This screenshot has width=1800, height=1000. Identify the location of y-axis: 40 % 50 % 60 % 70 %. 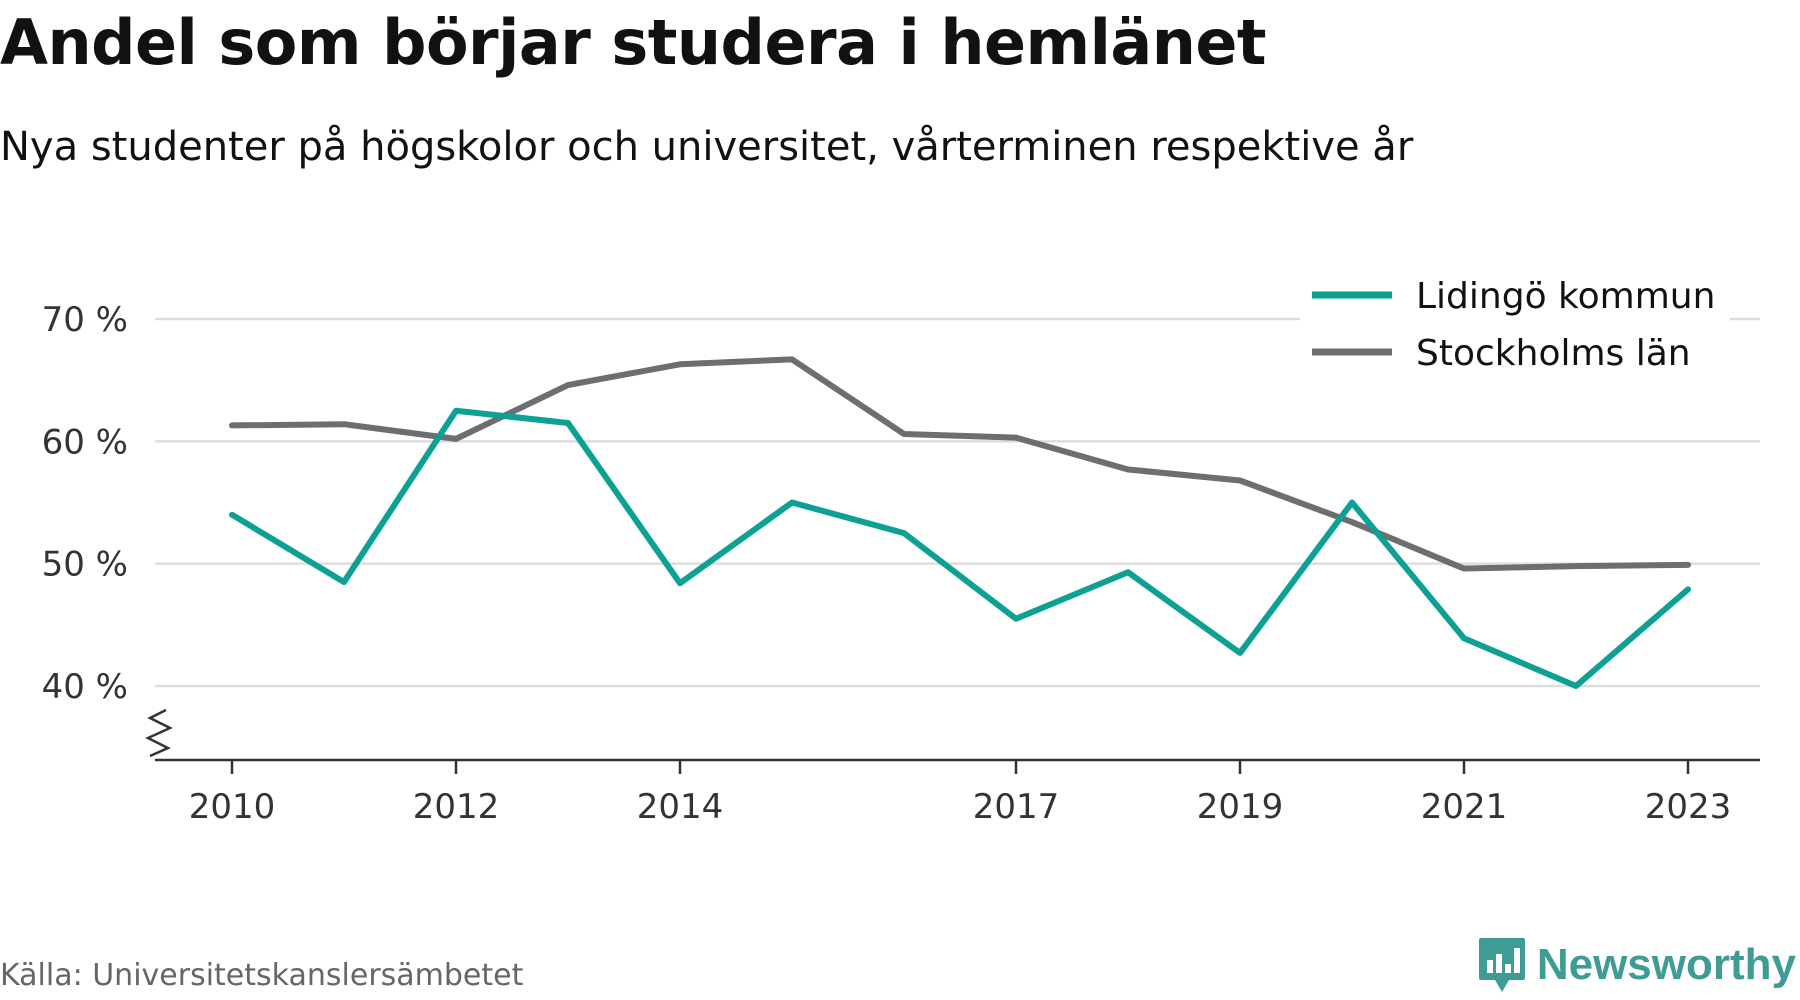
(85, 503).